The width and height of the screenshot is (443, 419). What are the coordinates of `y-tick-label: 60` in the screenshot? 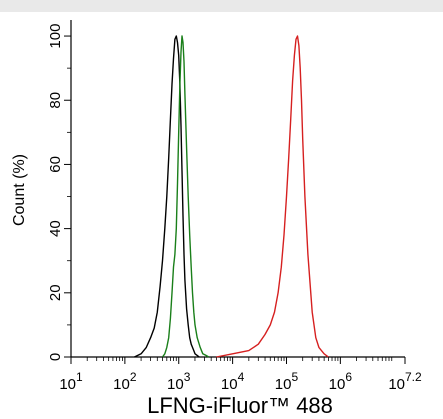 It's located at (55, 164).